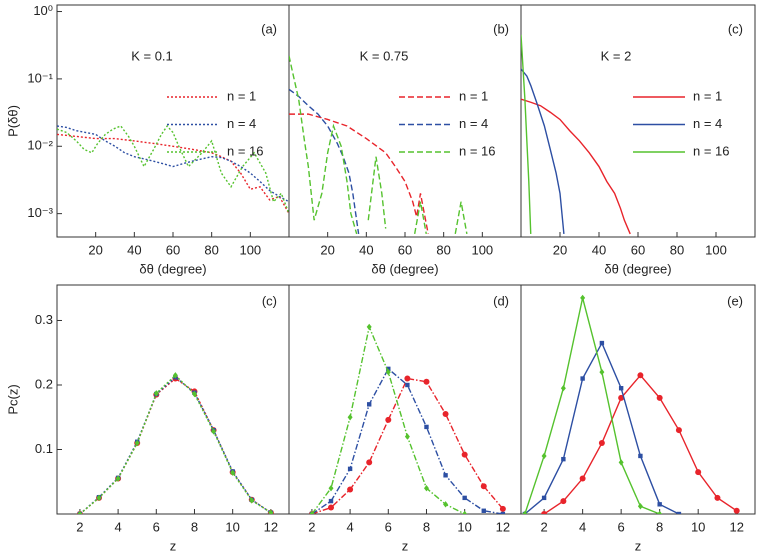  What do you see at coordinates (616, 55) in the screenshot?
I see `annotation: K = 2` at bounding box center [616, 55].